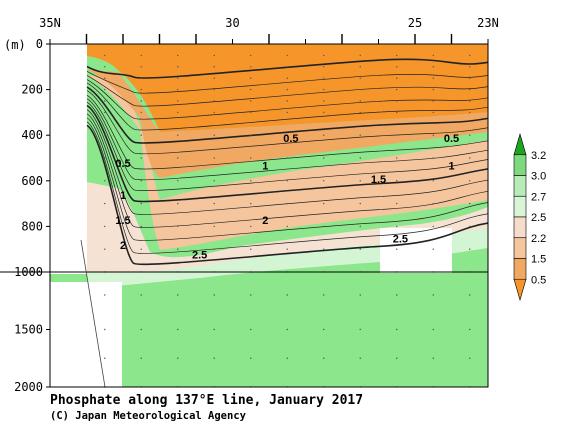 The width and height of the screenshot is (570, 423). Describe the element at coordinates (378, 180) in the screenshot. I see `contour-label: 1.5` at that location.